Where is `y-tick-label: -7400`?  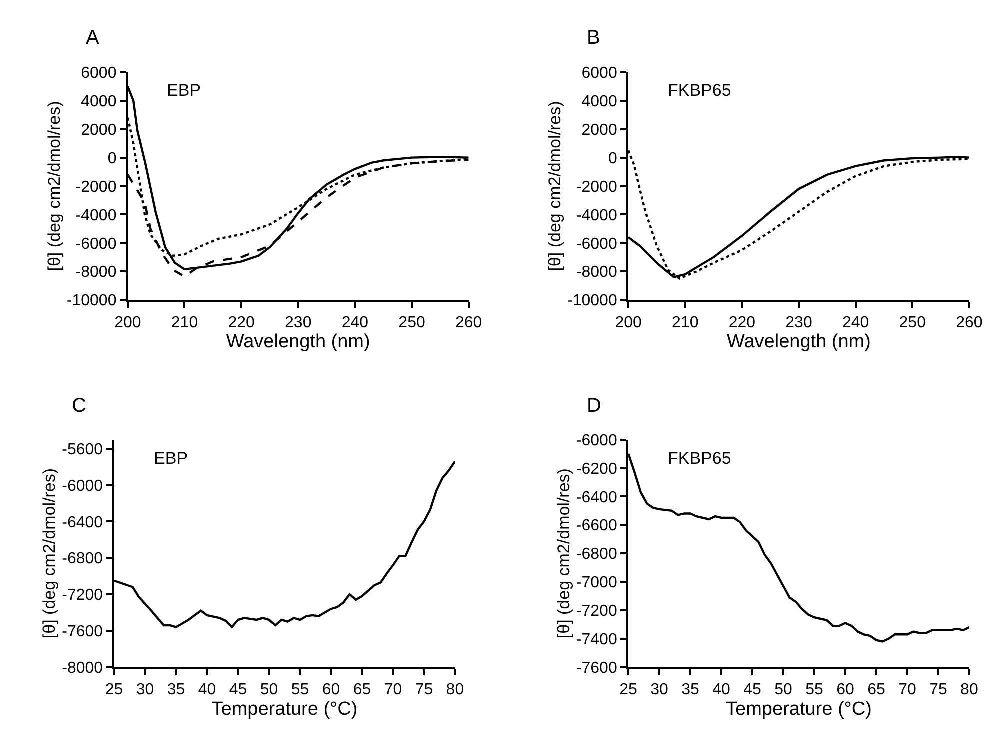
y-tick-label: -7400 is located at coordinates (597, 640).